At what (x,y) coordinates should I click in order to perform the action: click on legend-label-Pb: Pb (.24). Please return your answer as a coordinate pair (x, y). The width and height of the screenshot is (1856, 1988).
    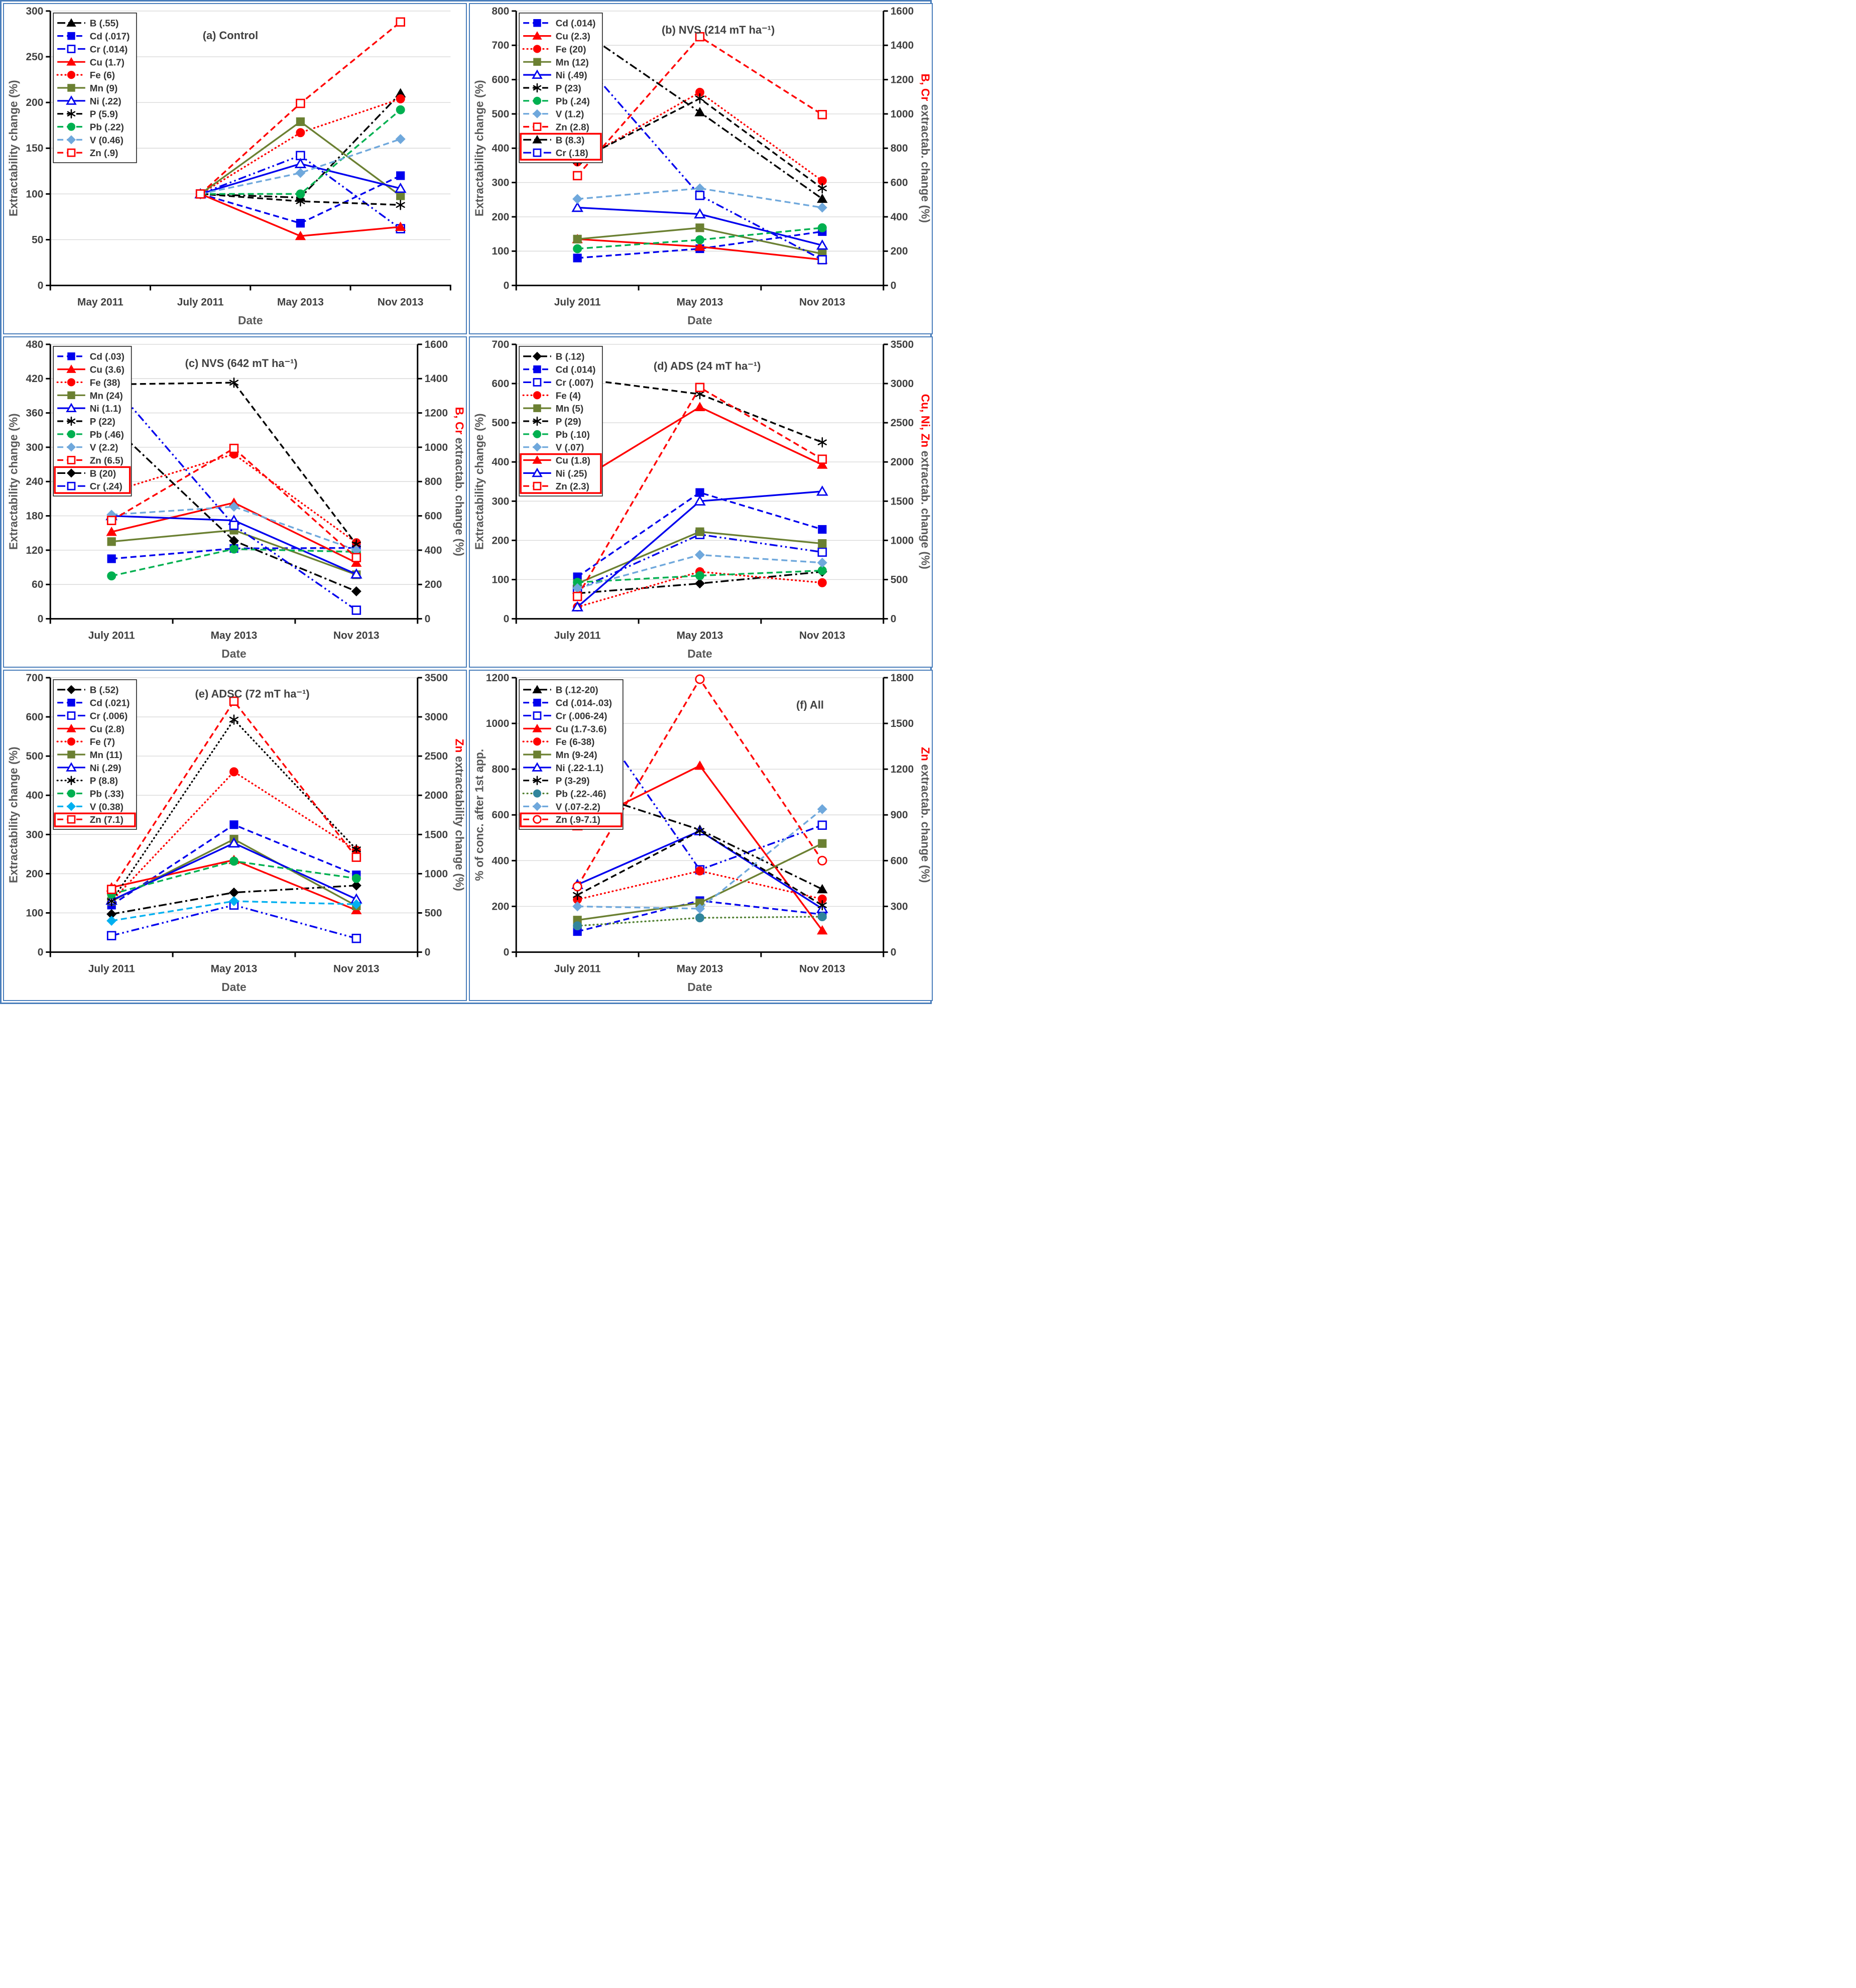
    Looking at the image, I should click on (573, 101).